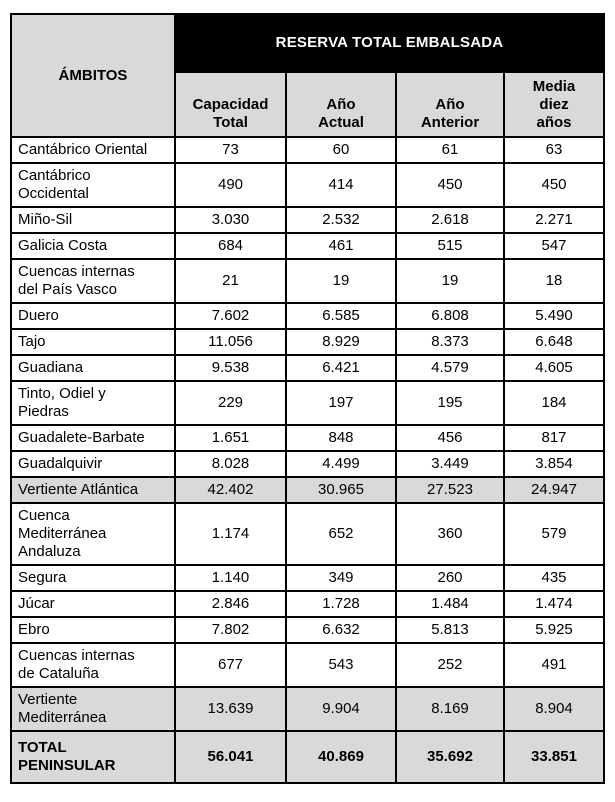 The width and height of the screenshot is (615, 802). I want to click on column-header: Año Anterior, so click(450, 104).